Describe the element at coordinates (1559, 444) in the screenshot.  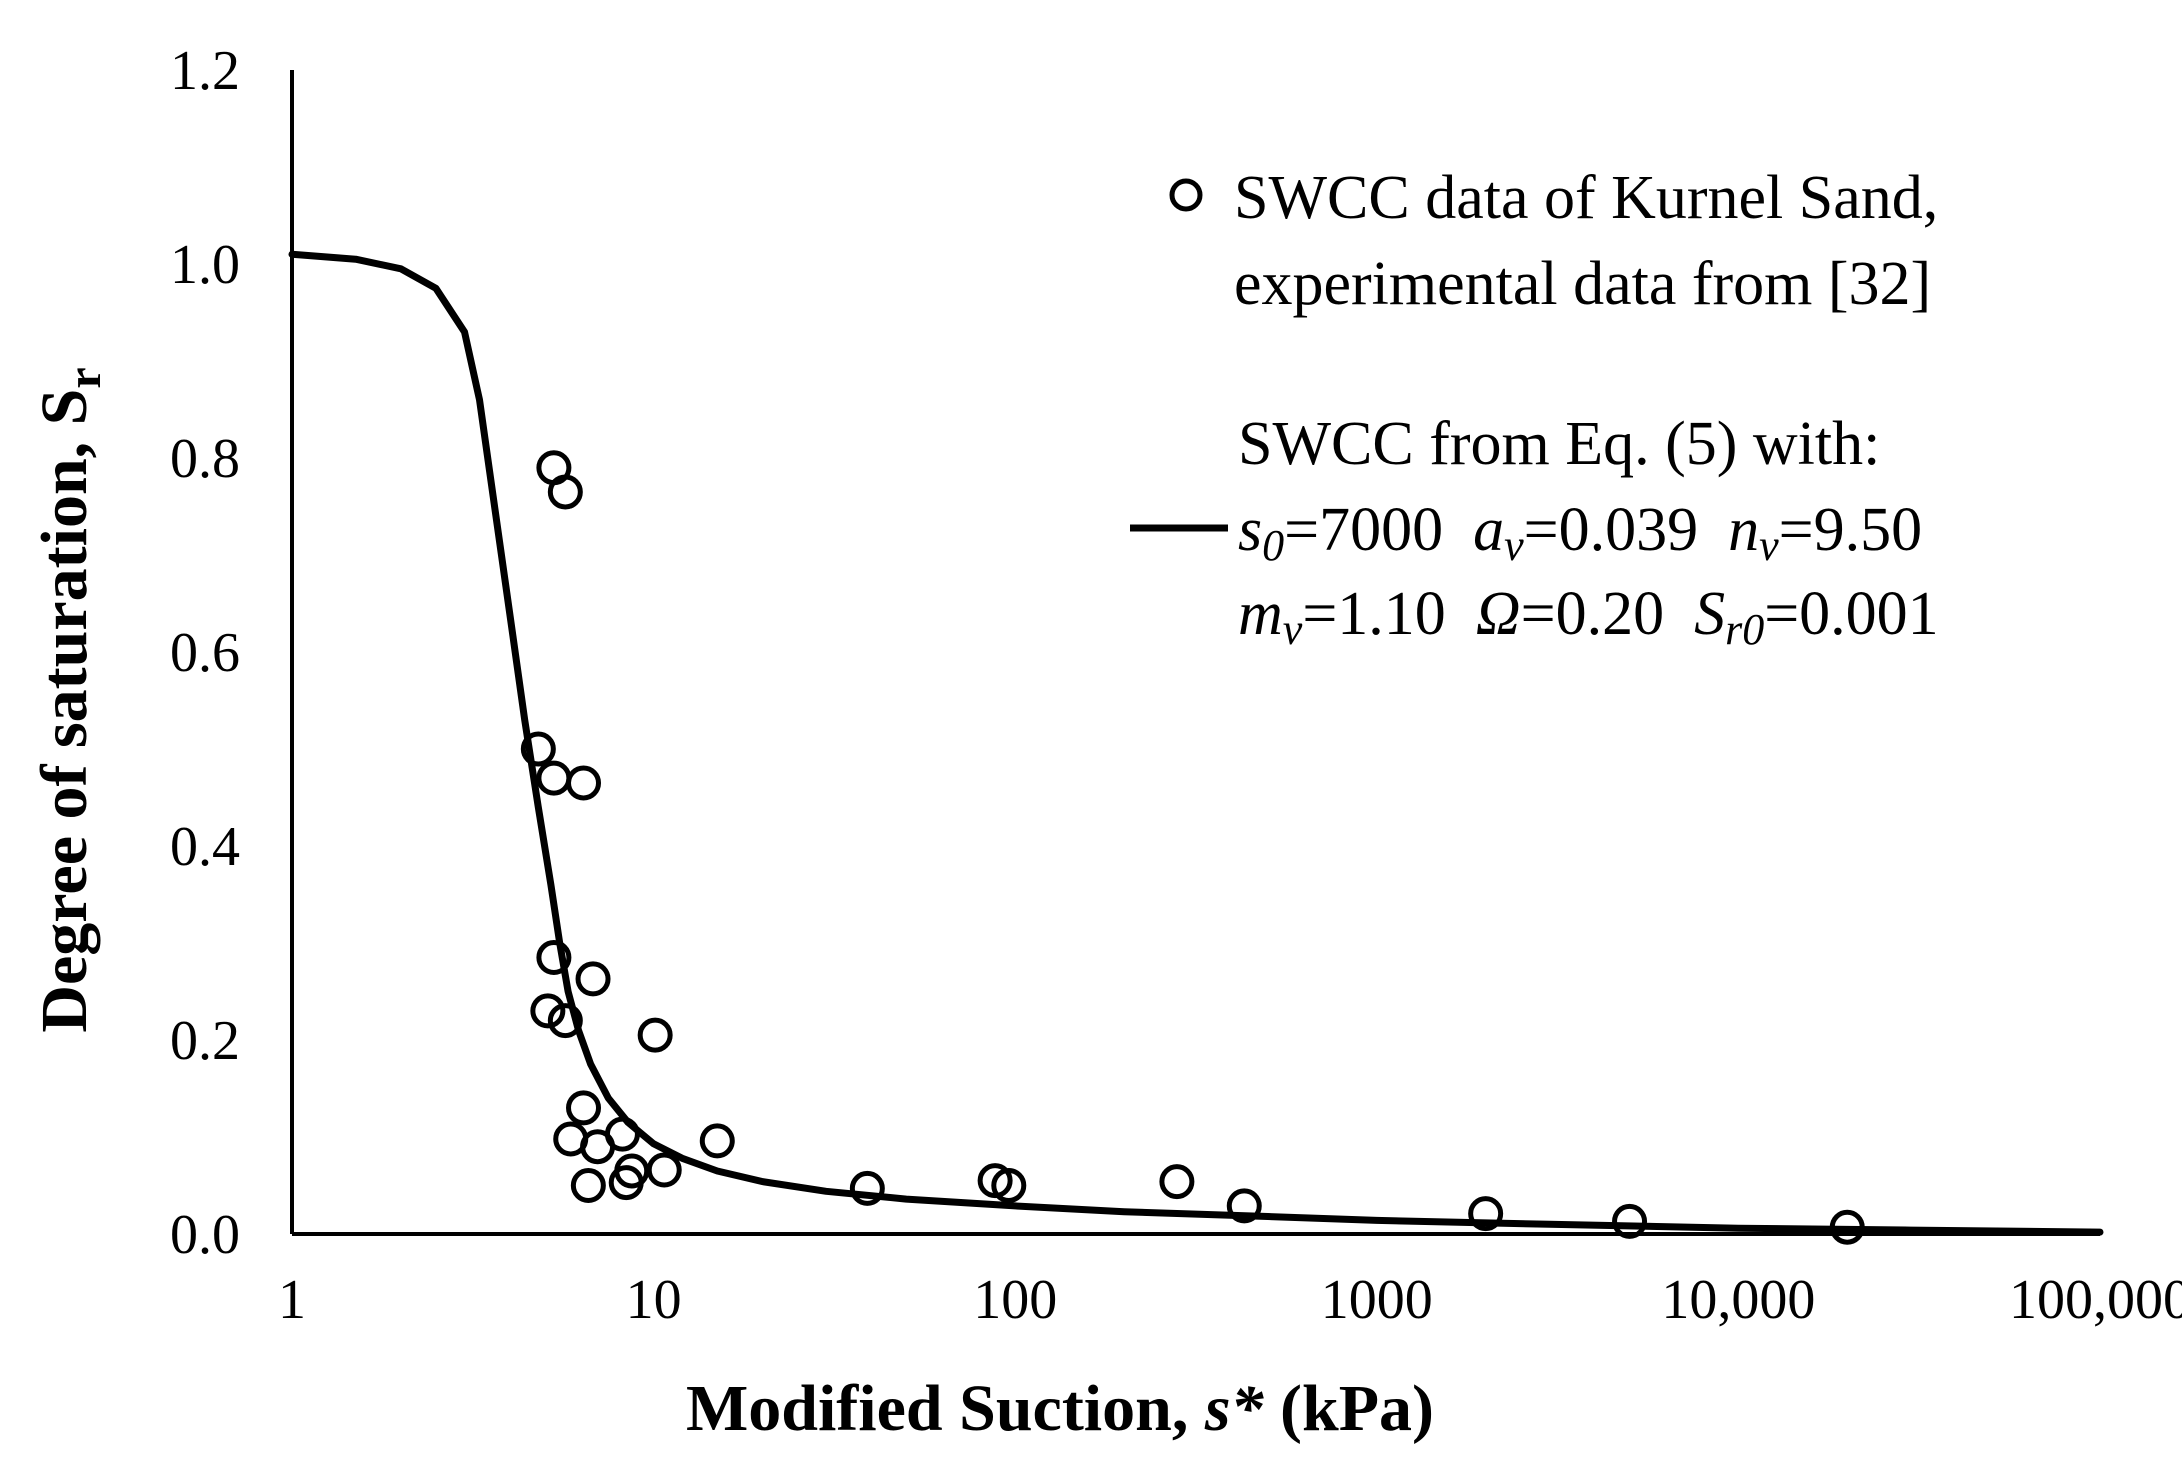
I see `legend-line-header: SWCC from Eq. (5) with:` at that location.